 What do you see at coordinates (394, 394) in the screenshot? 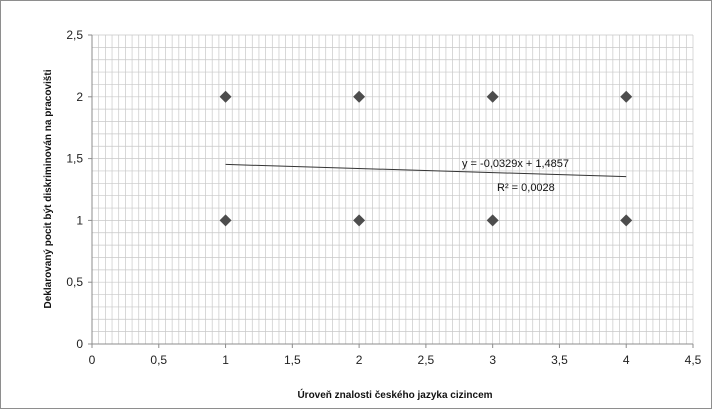
I see `x-axis-title: Úroveň znalosti českého jazyka cizincem` at bounding box center [394, 394].